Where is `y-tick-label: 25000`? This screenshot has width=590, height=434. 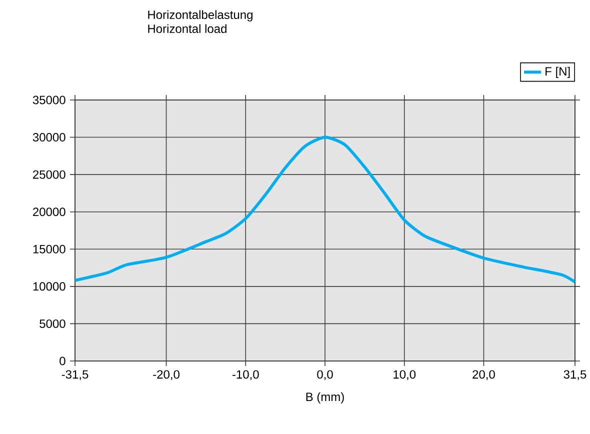
y-tick-label: 25000 is located at coordinates (49, 174).